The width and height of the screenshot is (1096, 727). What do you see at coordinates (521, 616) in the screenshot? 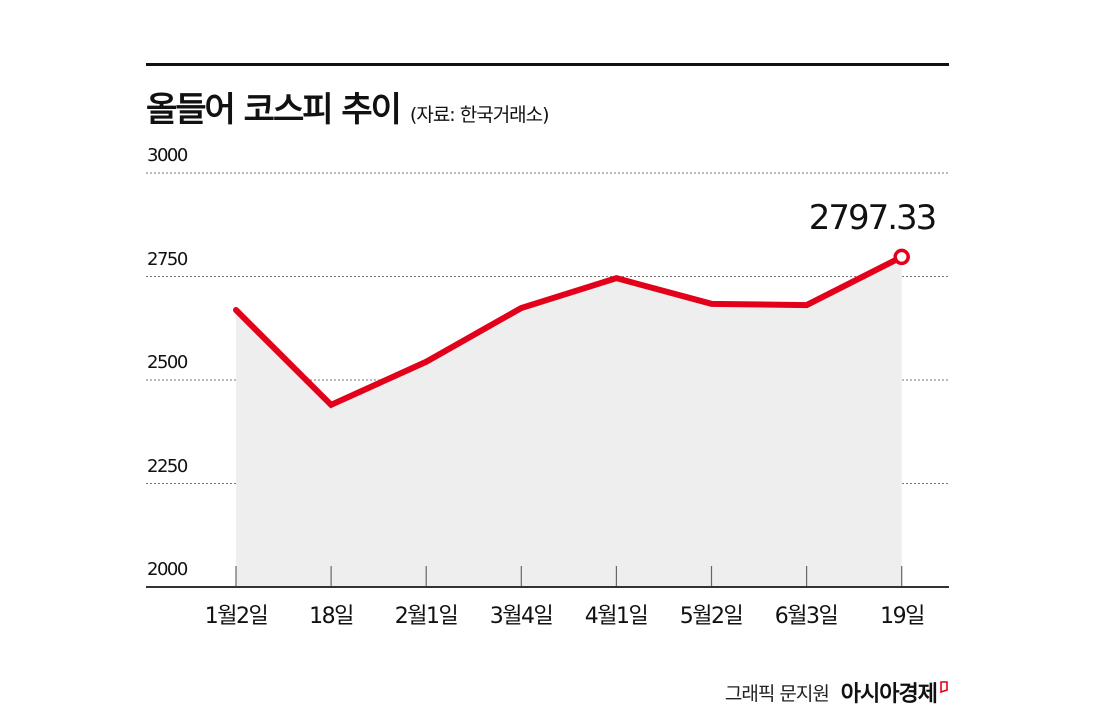
I see `x-tick-label: 3월4일` at bounding box center [521, 616].